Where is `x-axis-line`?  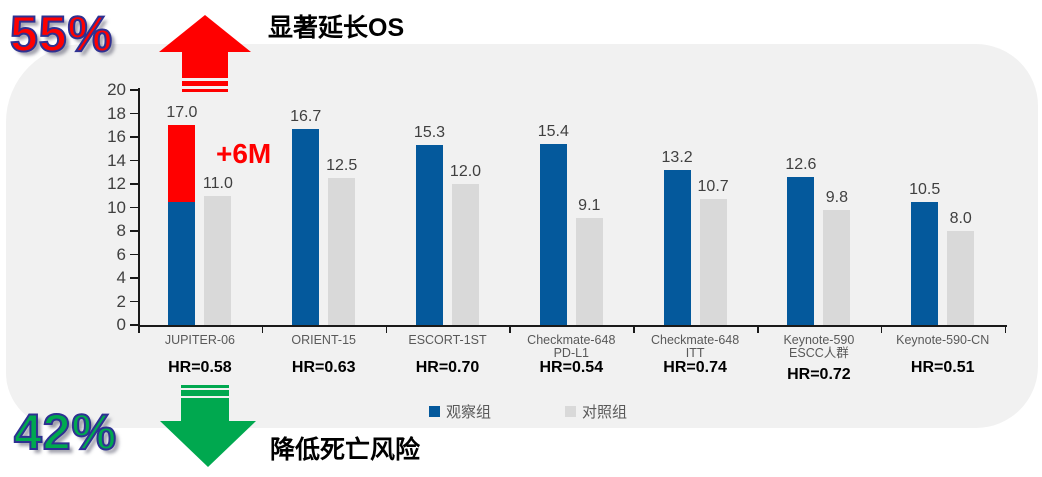 x-axis-line is located at coordinates (572, 326).